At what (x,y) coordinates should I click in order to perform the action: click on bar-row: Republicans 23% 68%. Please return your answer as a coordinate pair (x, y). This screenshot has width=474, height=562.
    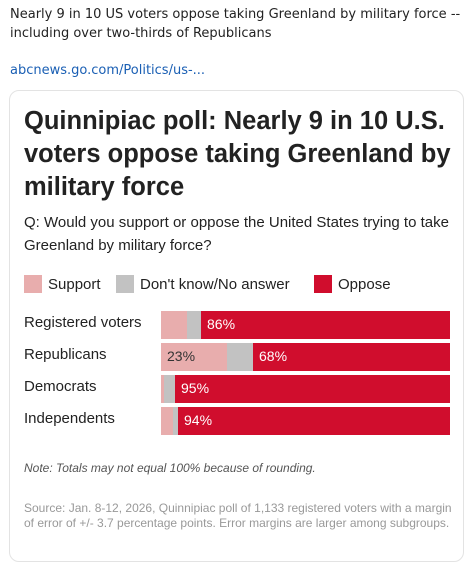
    Looking at the image, I should click on (236, 357).